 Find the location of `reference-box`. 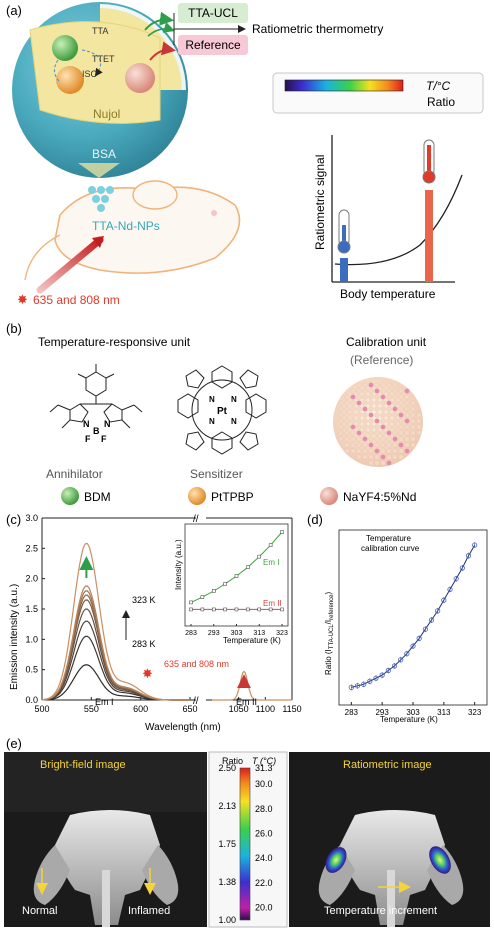

reference-box is located at coordinates (213, 45).